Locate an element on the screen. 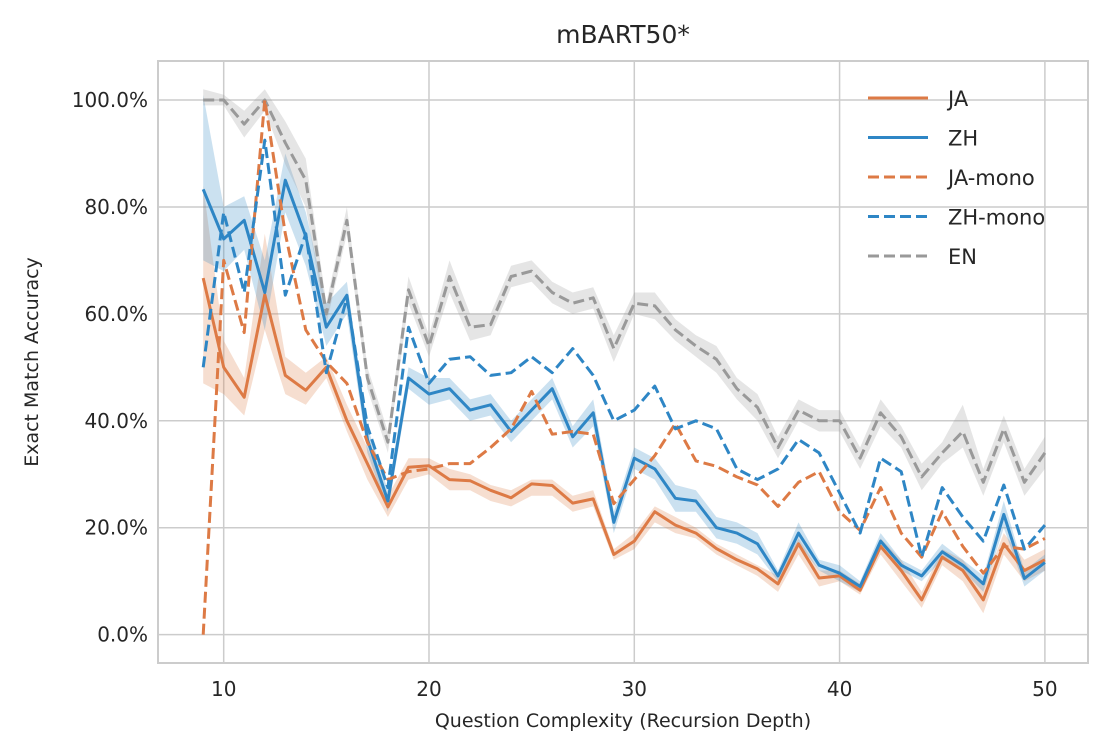  x-tick-label: 30 is located at coordinates (634, 689).